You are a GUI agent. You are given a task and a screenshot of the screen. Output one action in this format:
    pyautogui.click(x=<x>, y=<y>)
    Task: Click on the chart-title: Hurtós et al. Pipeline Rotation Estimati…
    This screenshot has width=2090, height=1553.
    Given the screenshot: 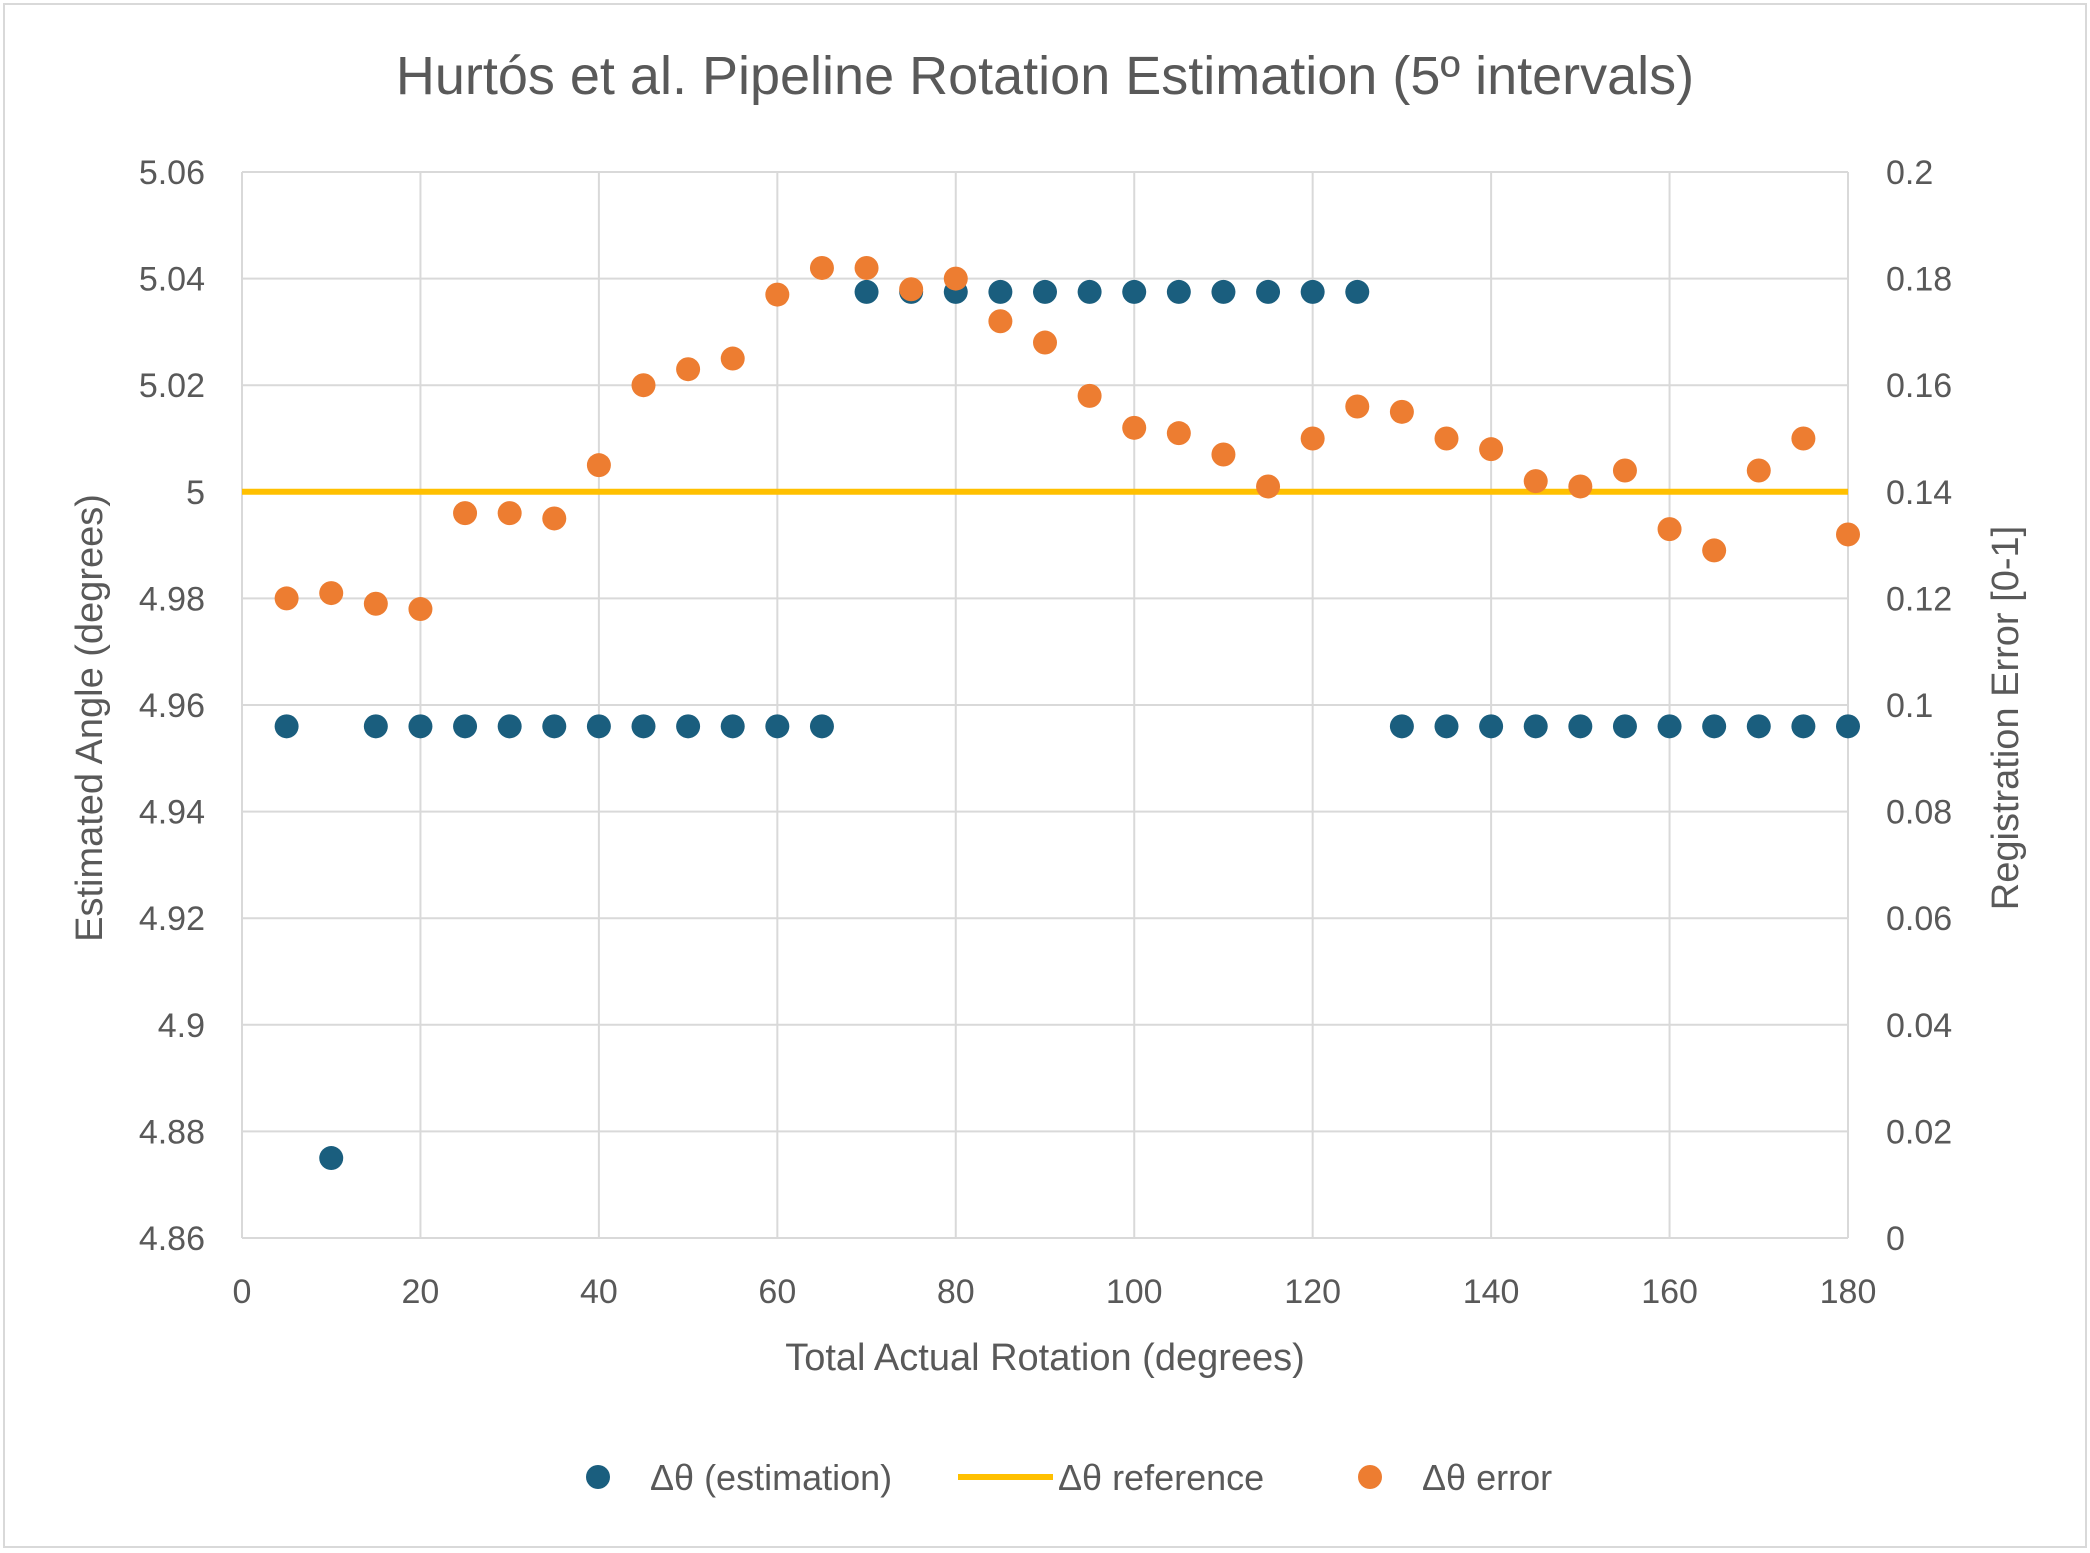 What is the action you would take?
    pyautogui.click(x=1045, y=76)
    